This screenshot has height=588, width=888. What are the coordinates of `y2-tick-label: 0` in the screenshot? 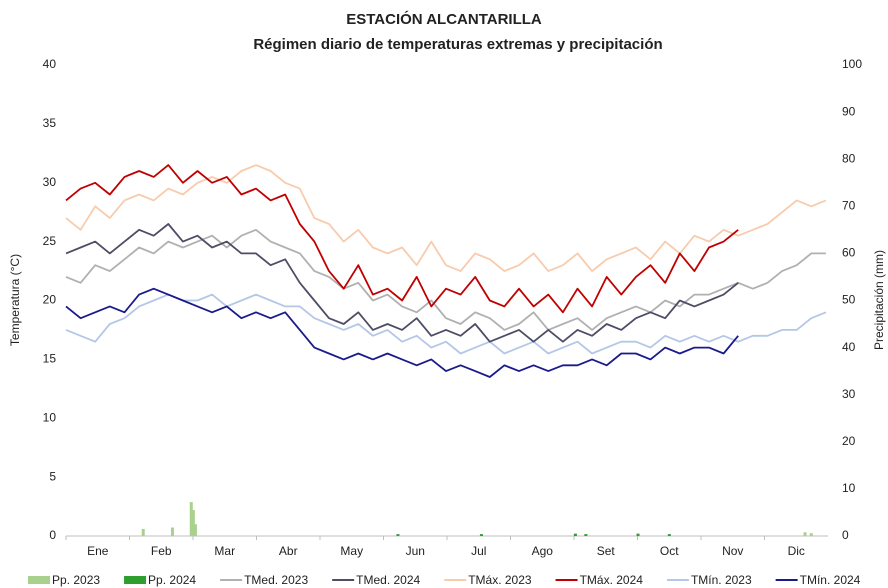 It's located at (845, 535).